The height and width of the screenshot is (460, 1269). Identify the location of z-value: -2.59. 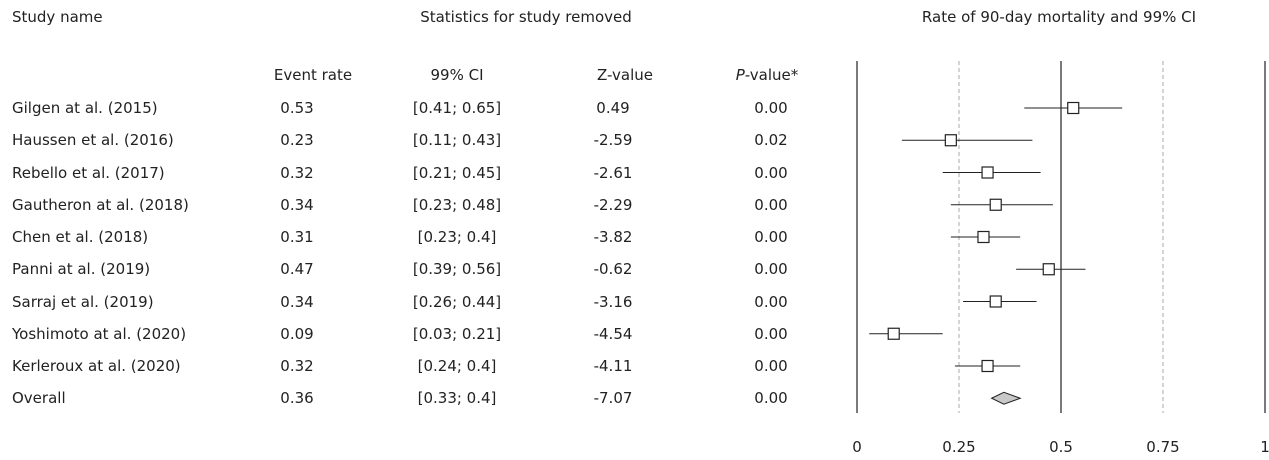
(613, 140).